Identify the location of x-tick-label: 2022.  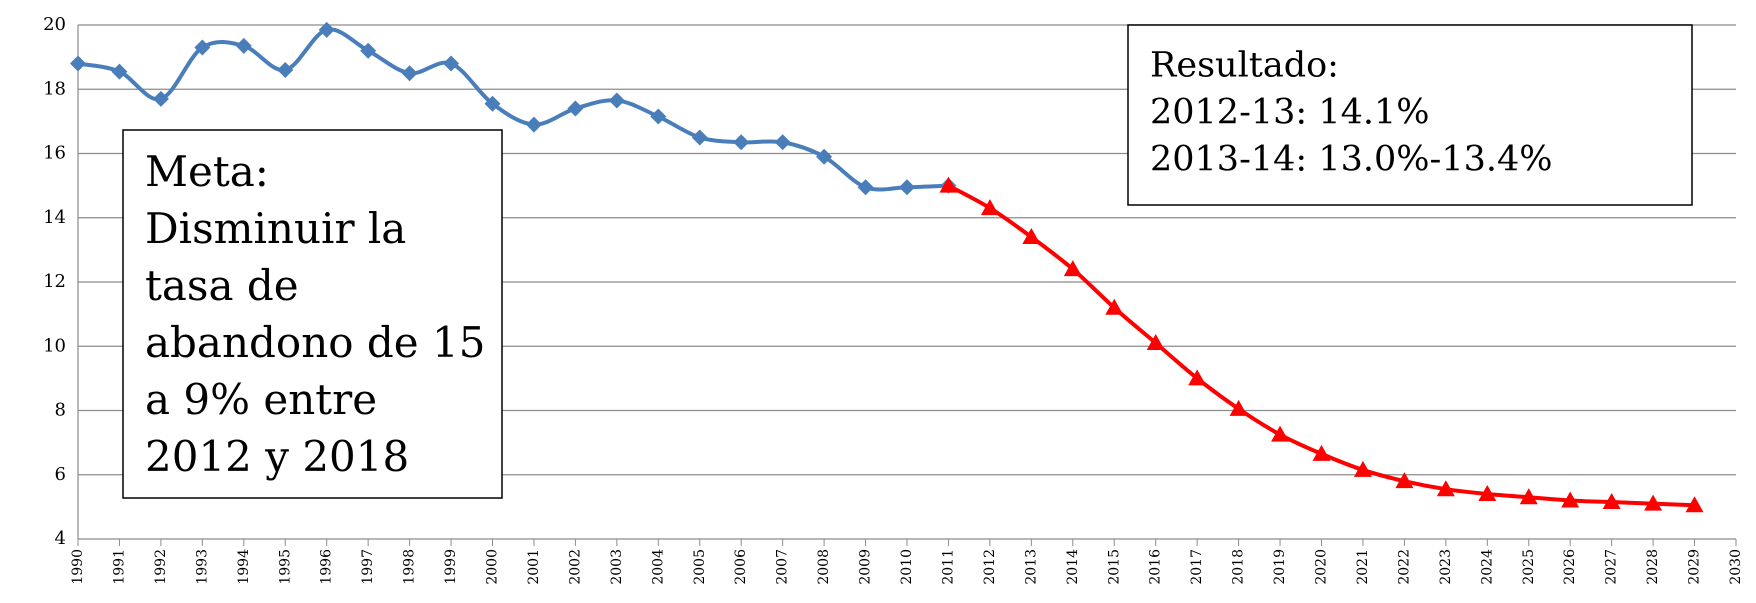
(1404, 567).